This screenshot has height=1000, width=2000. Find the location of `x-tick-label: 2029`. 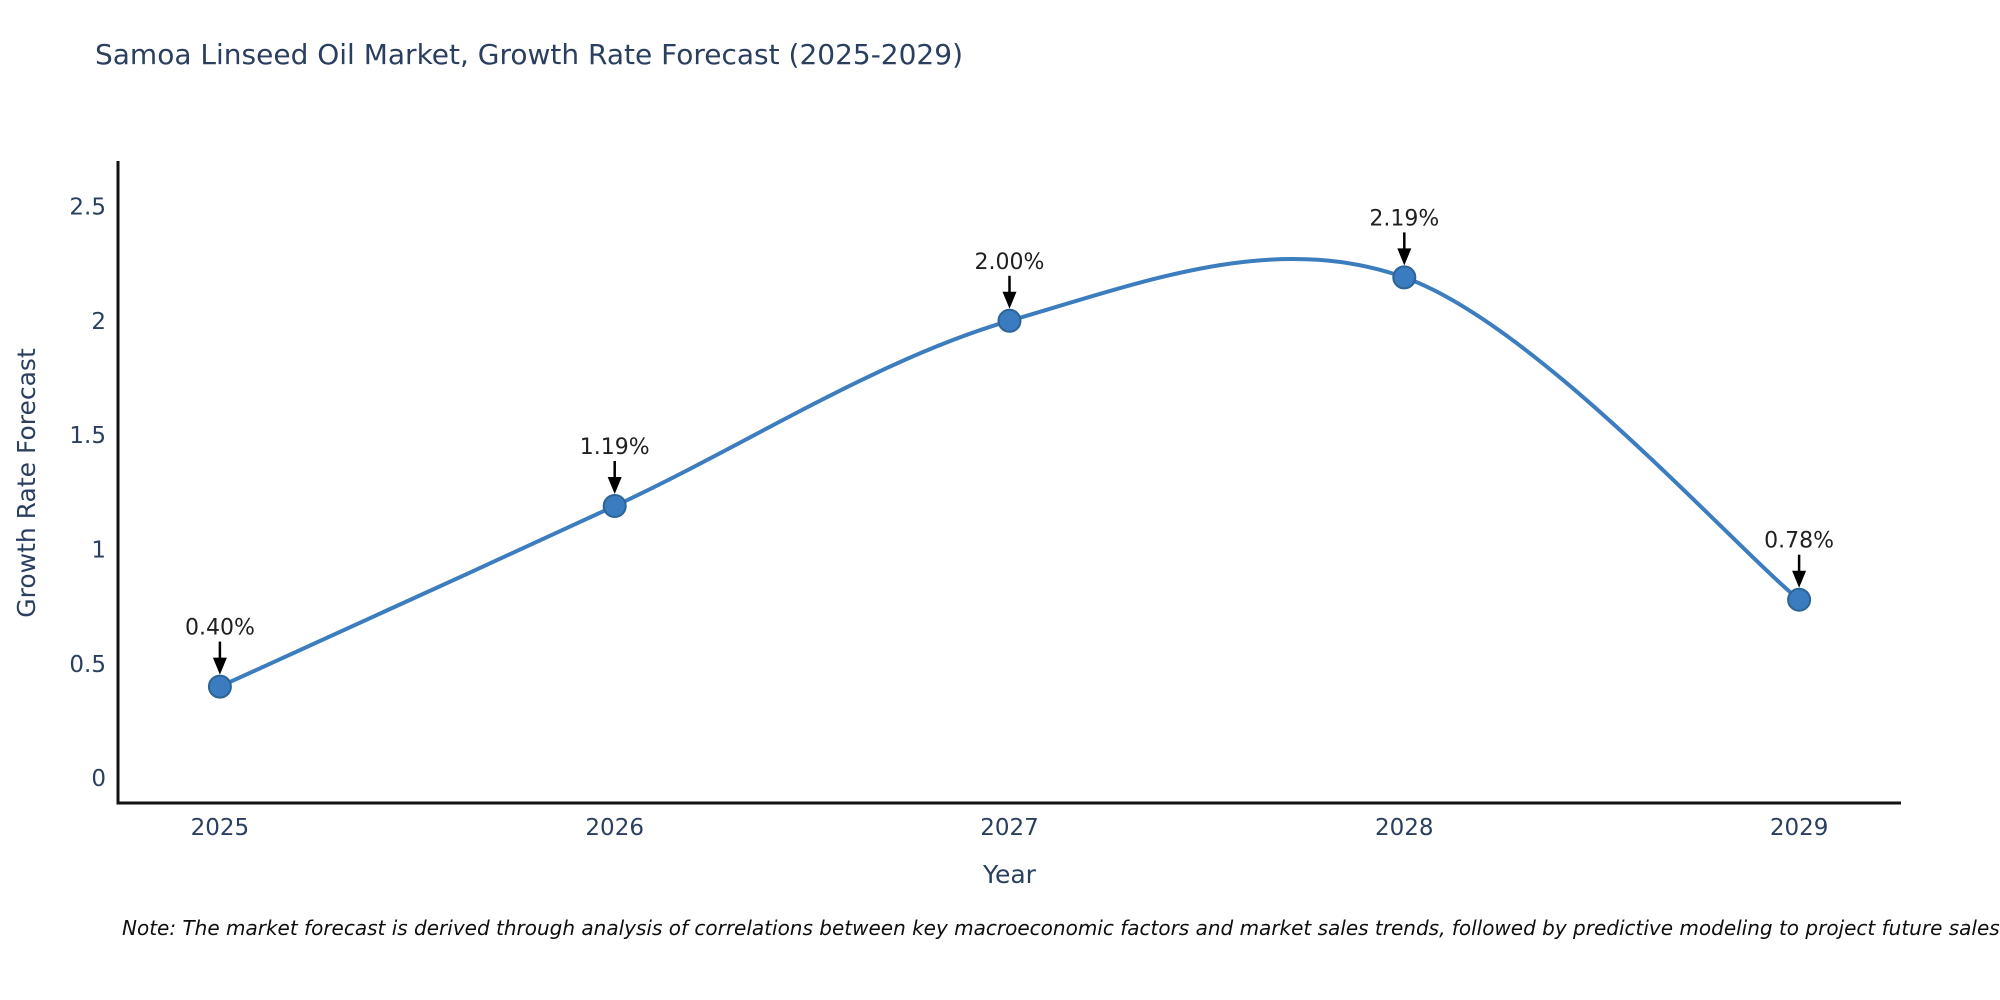

x-tick-label: 2029 is located at coordinates (1799, 828).